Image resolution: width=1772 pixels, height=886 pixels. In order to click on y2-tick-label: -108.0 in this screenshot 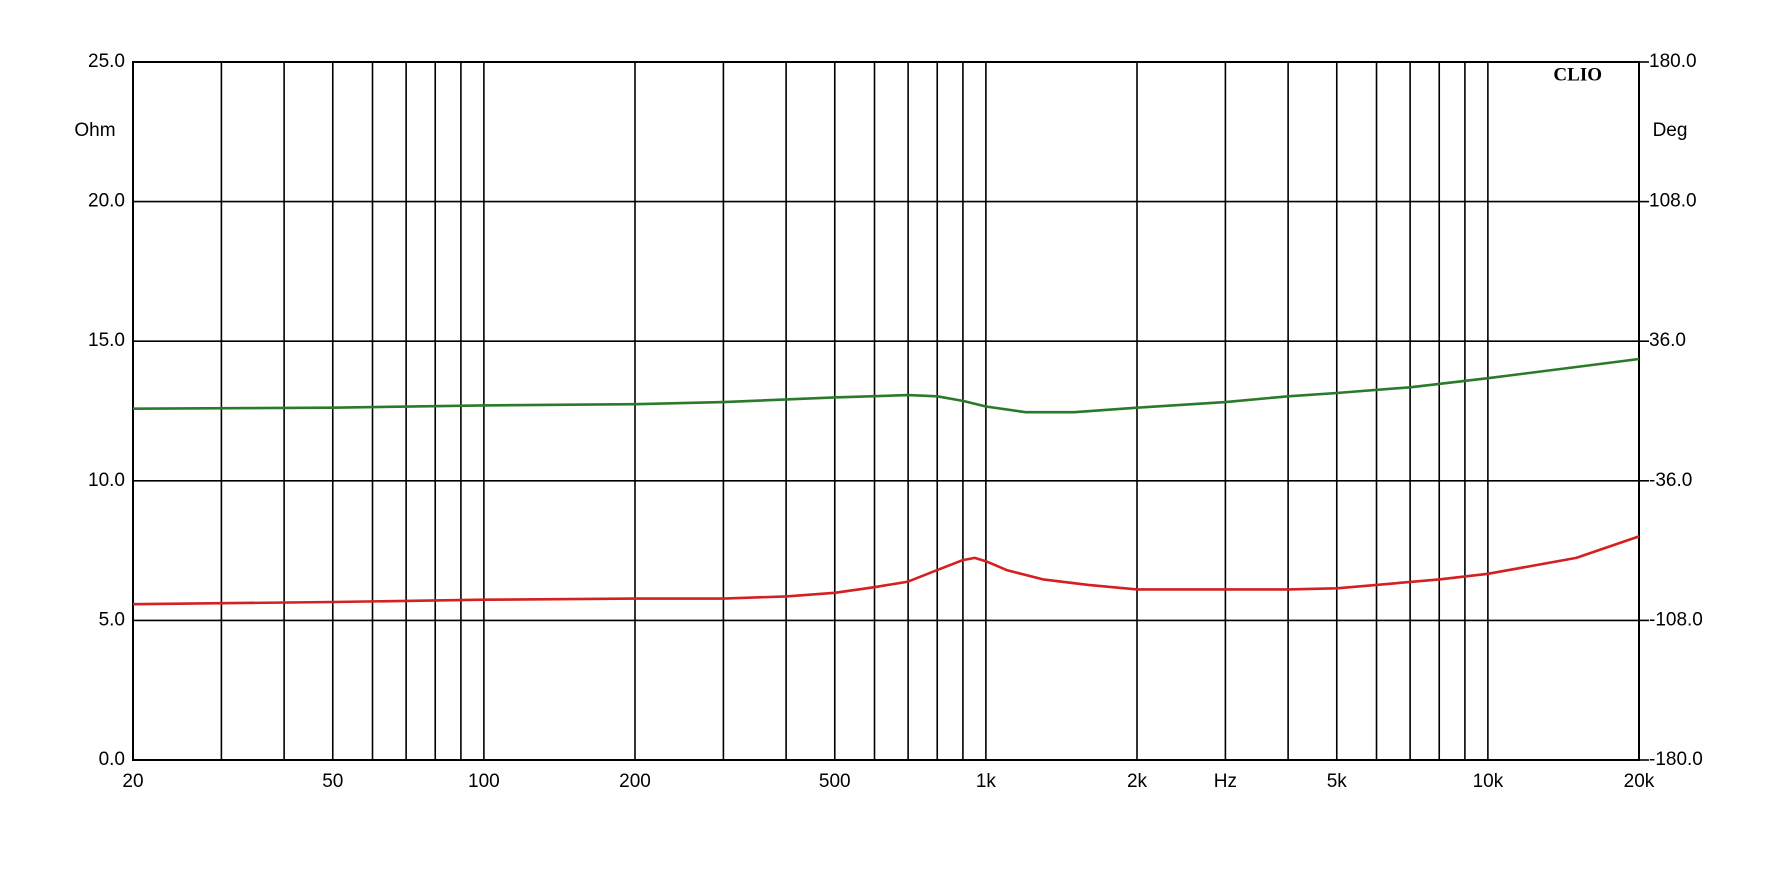, I will do `click(1676, 619)`.